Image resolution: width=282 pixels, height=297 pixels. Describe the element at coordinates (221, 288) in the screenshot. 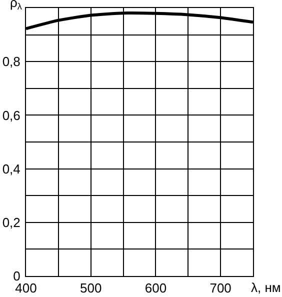

I see `x-tick-label: 700` at that location.